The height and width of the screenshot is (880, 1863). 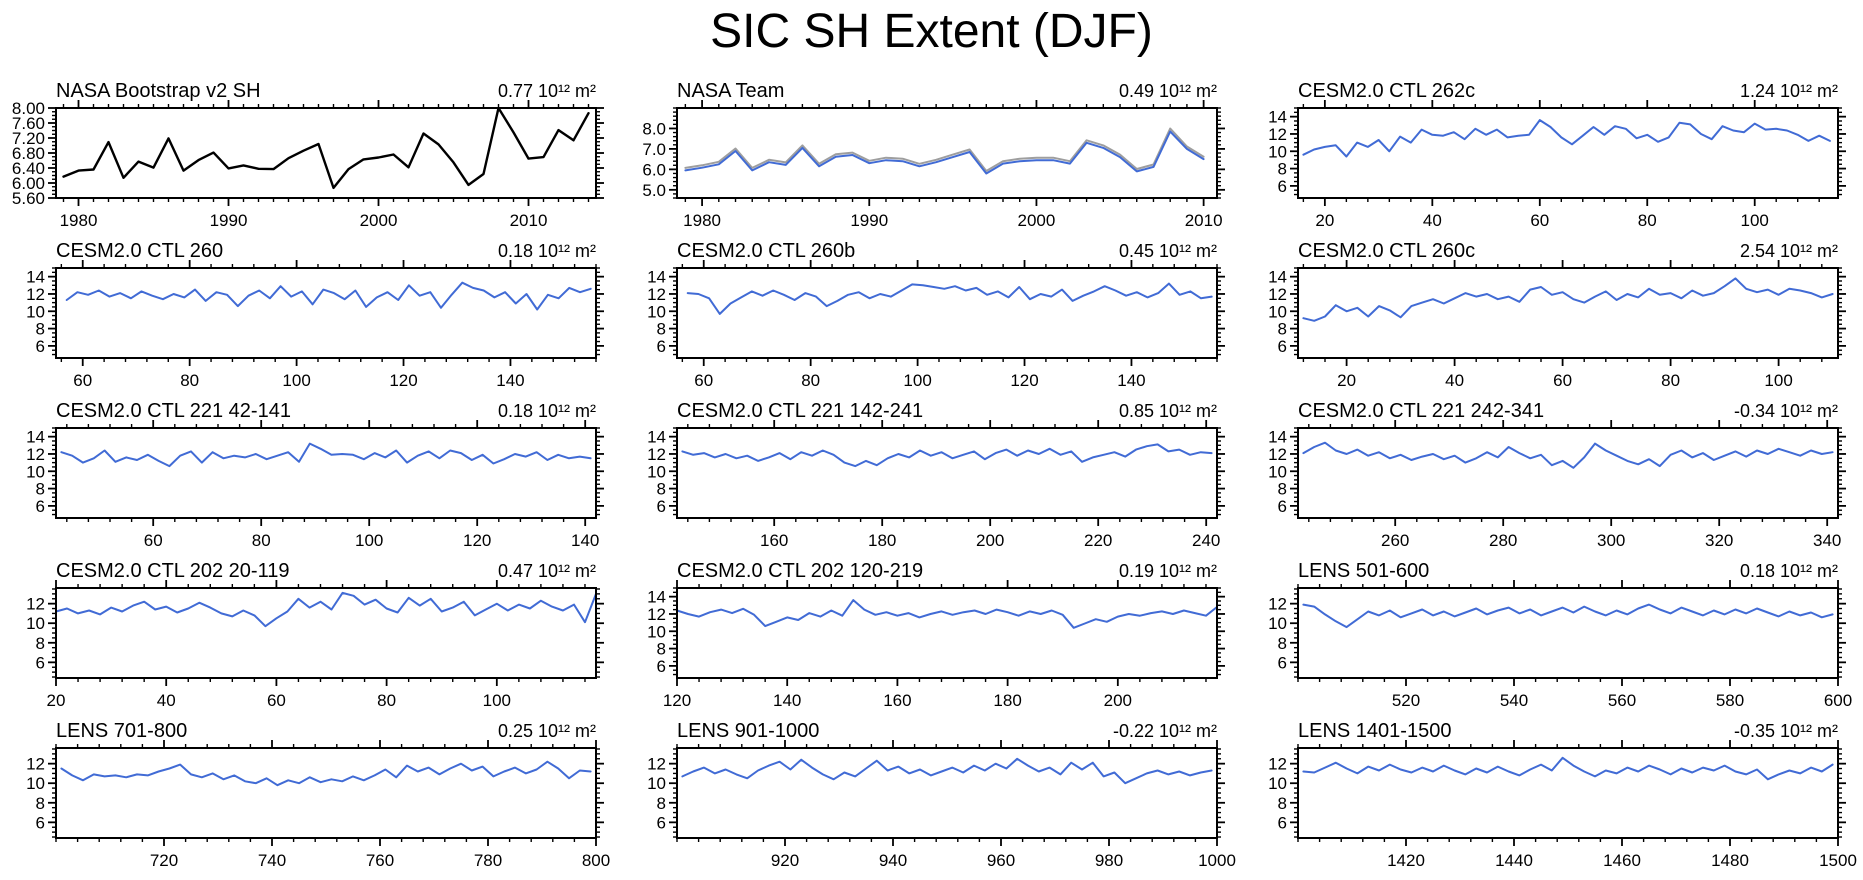 I want to click on svg-text: 600, so click(x=1838, y=700).